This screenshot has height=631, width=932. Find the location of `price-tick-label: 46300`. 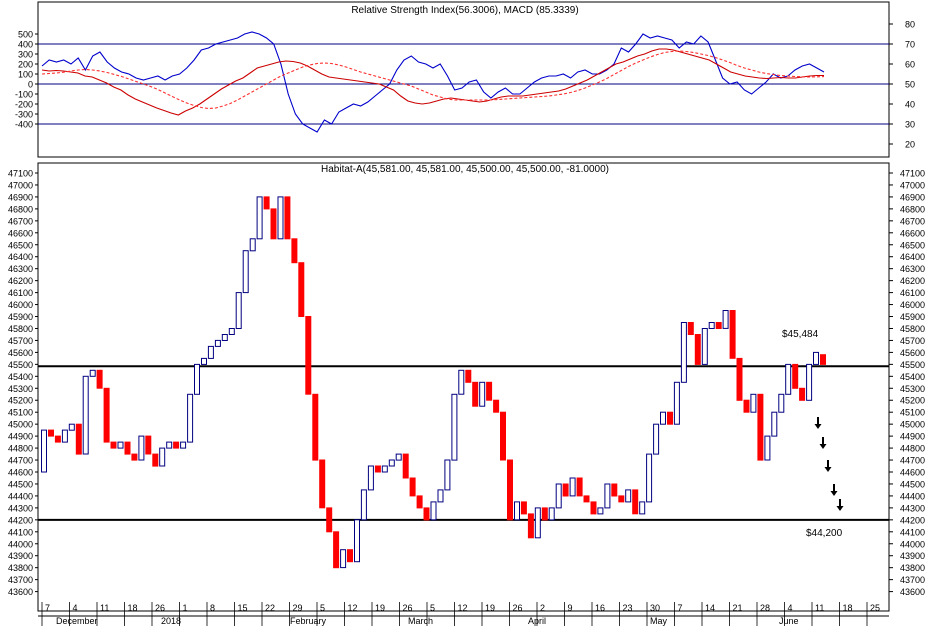

price-tick-label: 46300 is located at coordinates (20, 269).